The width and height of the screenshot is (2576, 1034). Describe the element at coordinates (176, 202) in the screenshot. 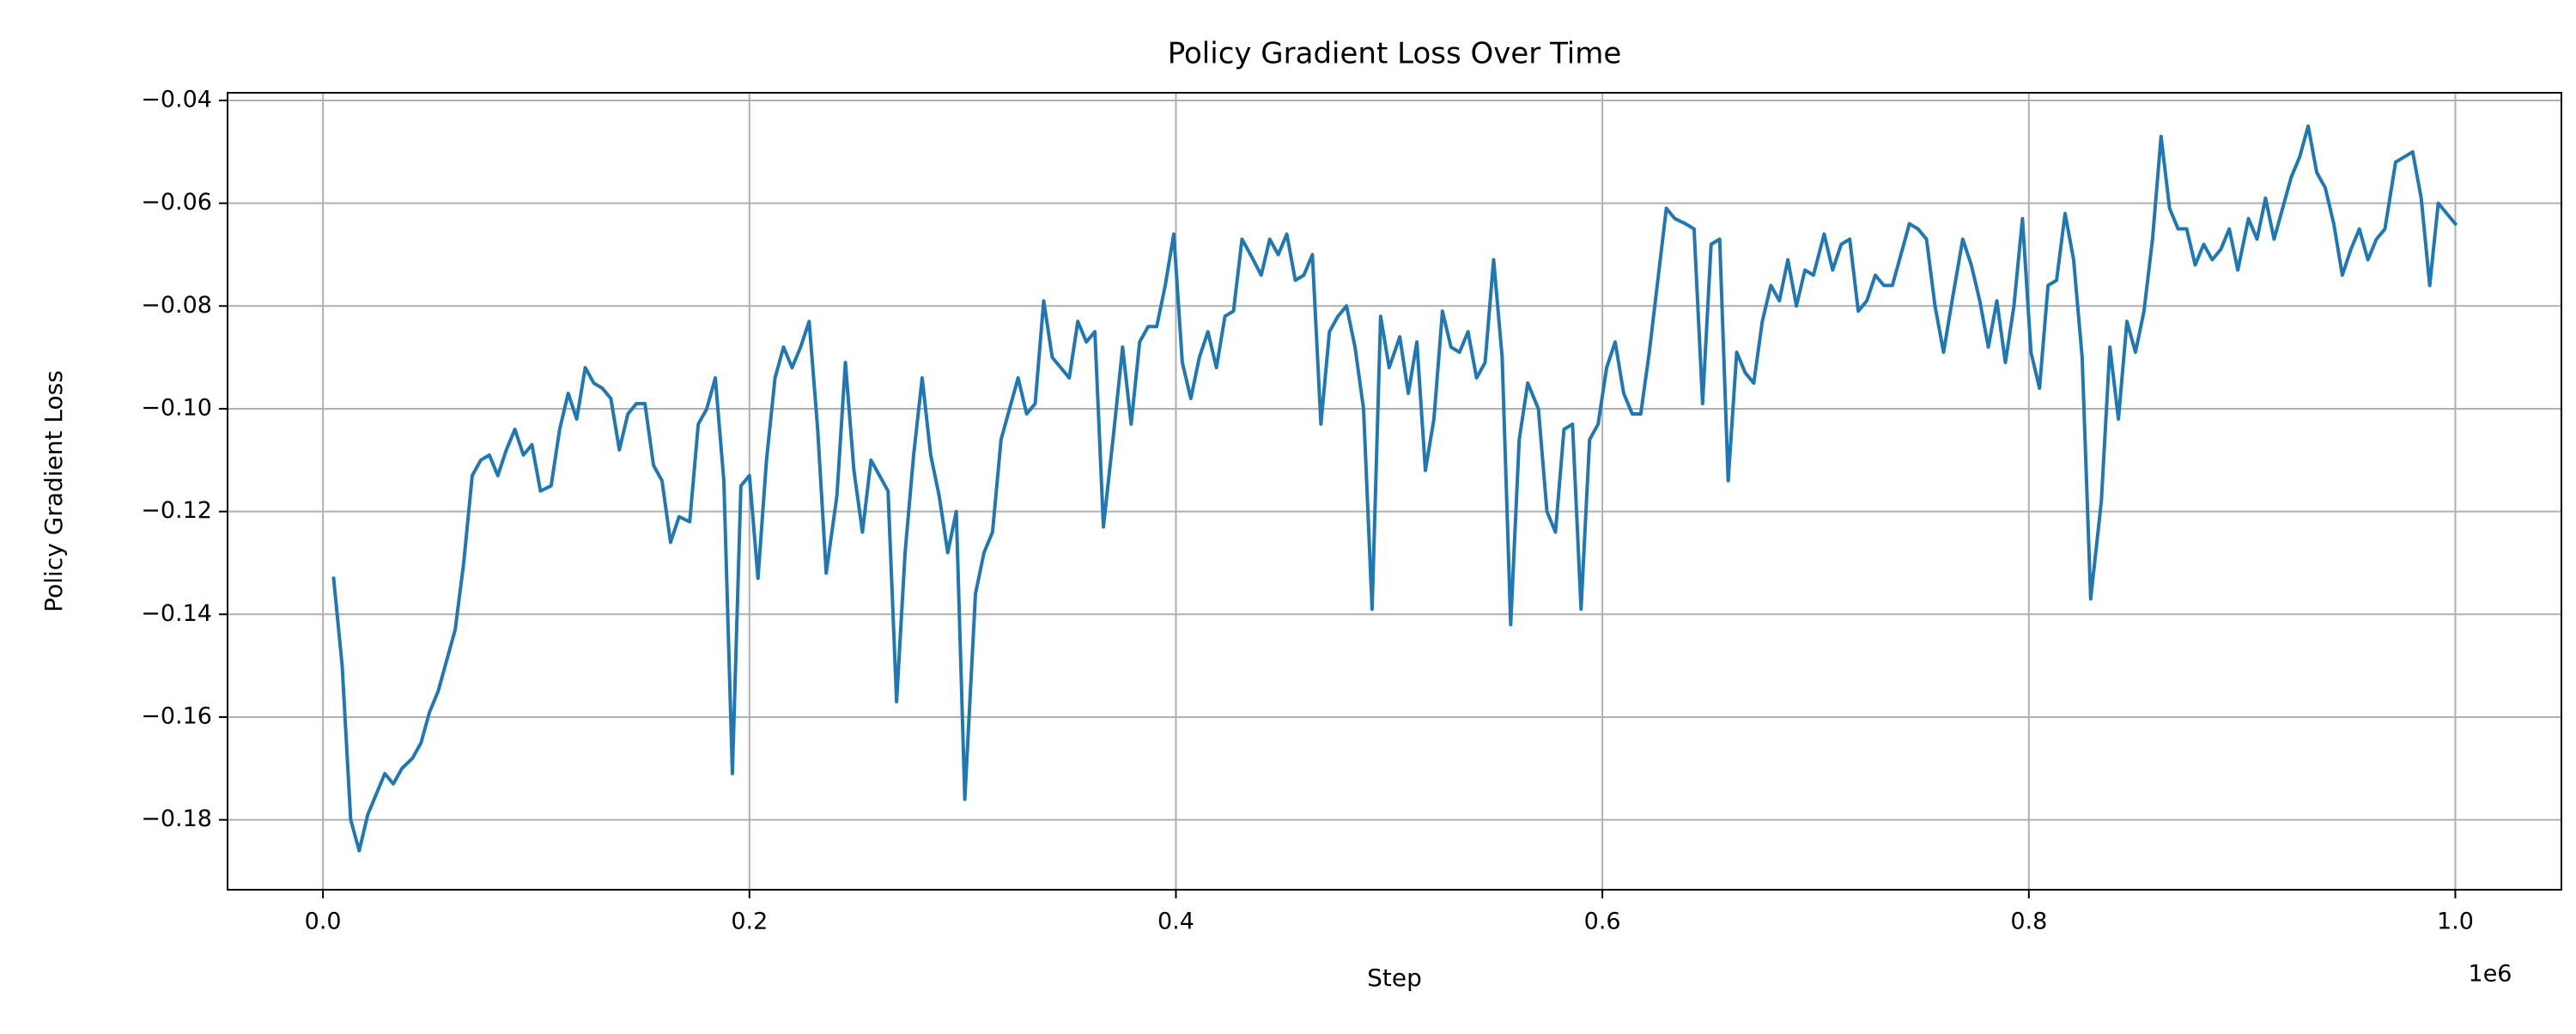

I see `y-tick-label: −0.06` at that location.